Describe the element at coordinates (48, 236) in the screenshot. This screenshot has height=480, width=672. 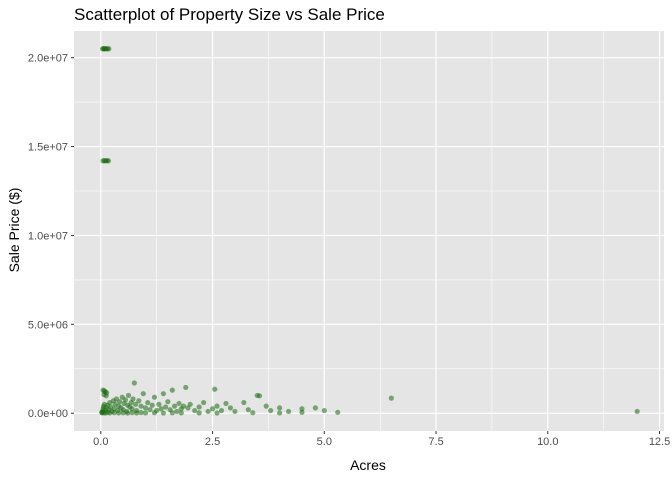
I see `y-tick-label: 1.0e+07` at that location.